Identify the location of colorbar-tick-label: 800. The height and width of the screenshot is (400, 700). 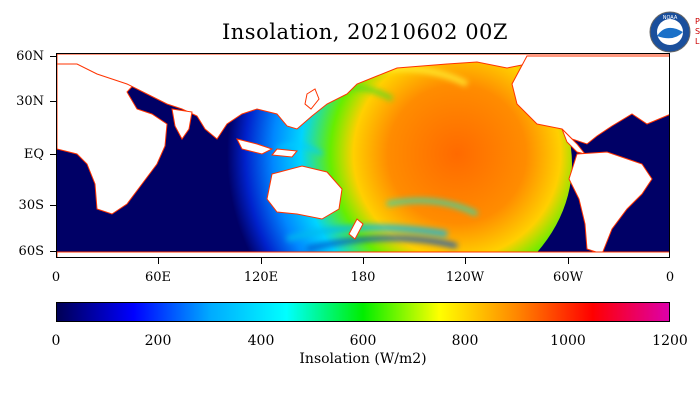
(465, 341).